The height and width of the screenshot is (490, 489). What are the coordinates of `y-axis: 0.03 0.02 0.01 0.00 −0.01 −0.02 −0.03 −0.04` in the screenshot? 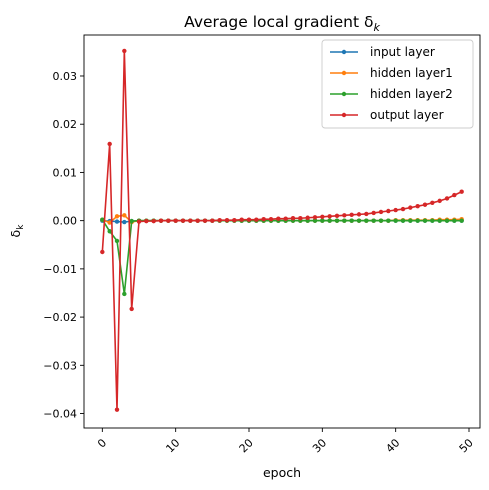 It's located at (63, 245).